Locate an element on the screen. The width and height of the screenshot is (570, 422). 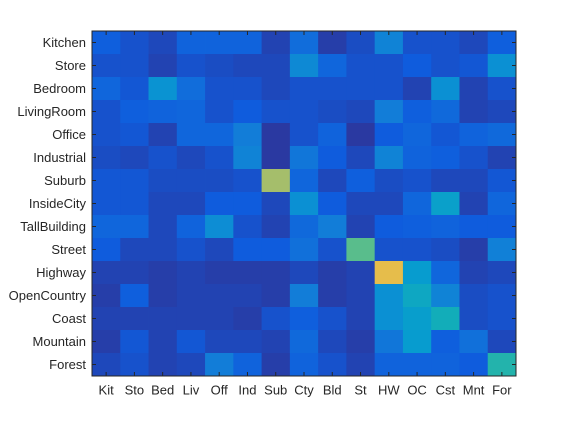
y-tick-label: Kitchen is located at coordinates (64, 42).